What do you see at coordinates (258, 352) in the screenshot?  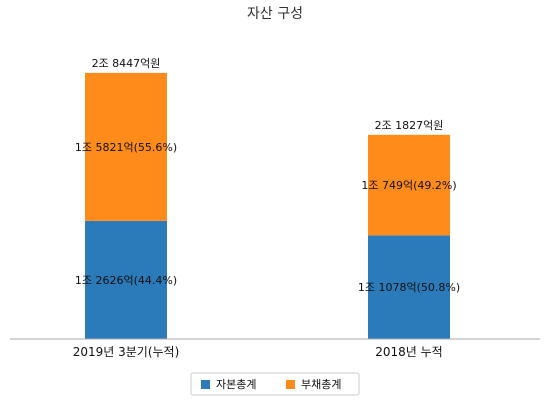 I see `category-labels: 2019년 3분기(누적) 2018년 누적` at bounding box center [258, 352].